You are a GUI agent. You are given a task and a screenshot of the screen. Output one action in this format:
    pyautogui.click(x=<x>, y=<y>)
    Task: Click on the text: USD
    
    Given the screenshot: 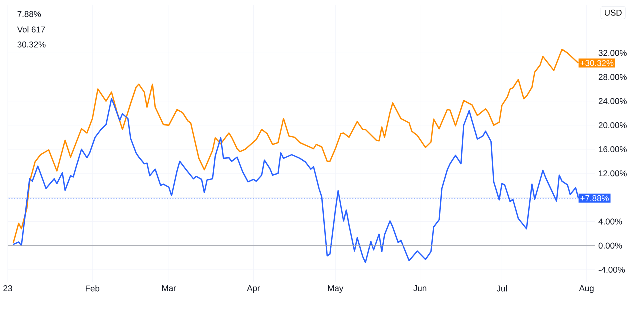 What is the action you would take?
    pyautogui.click(x=613, y=13)
    